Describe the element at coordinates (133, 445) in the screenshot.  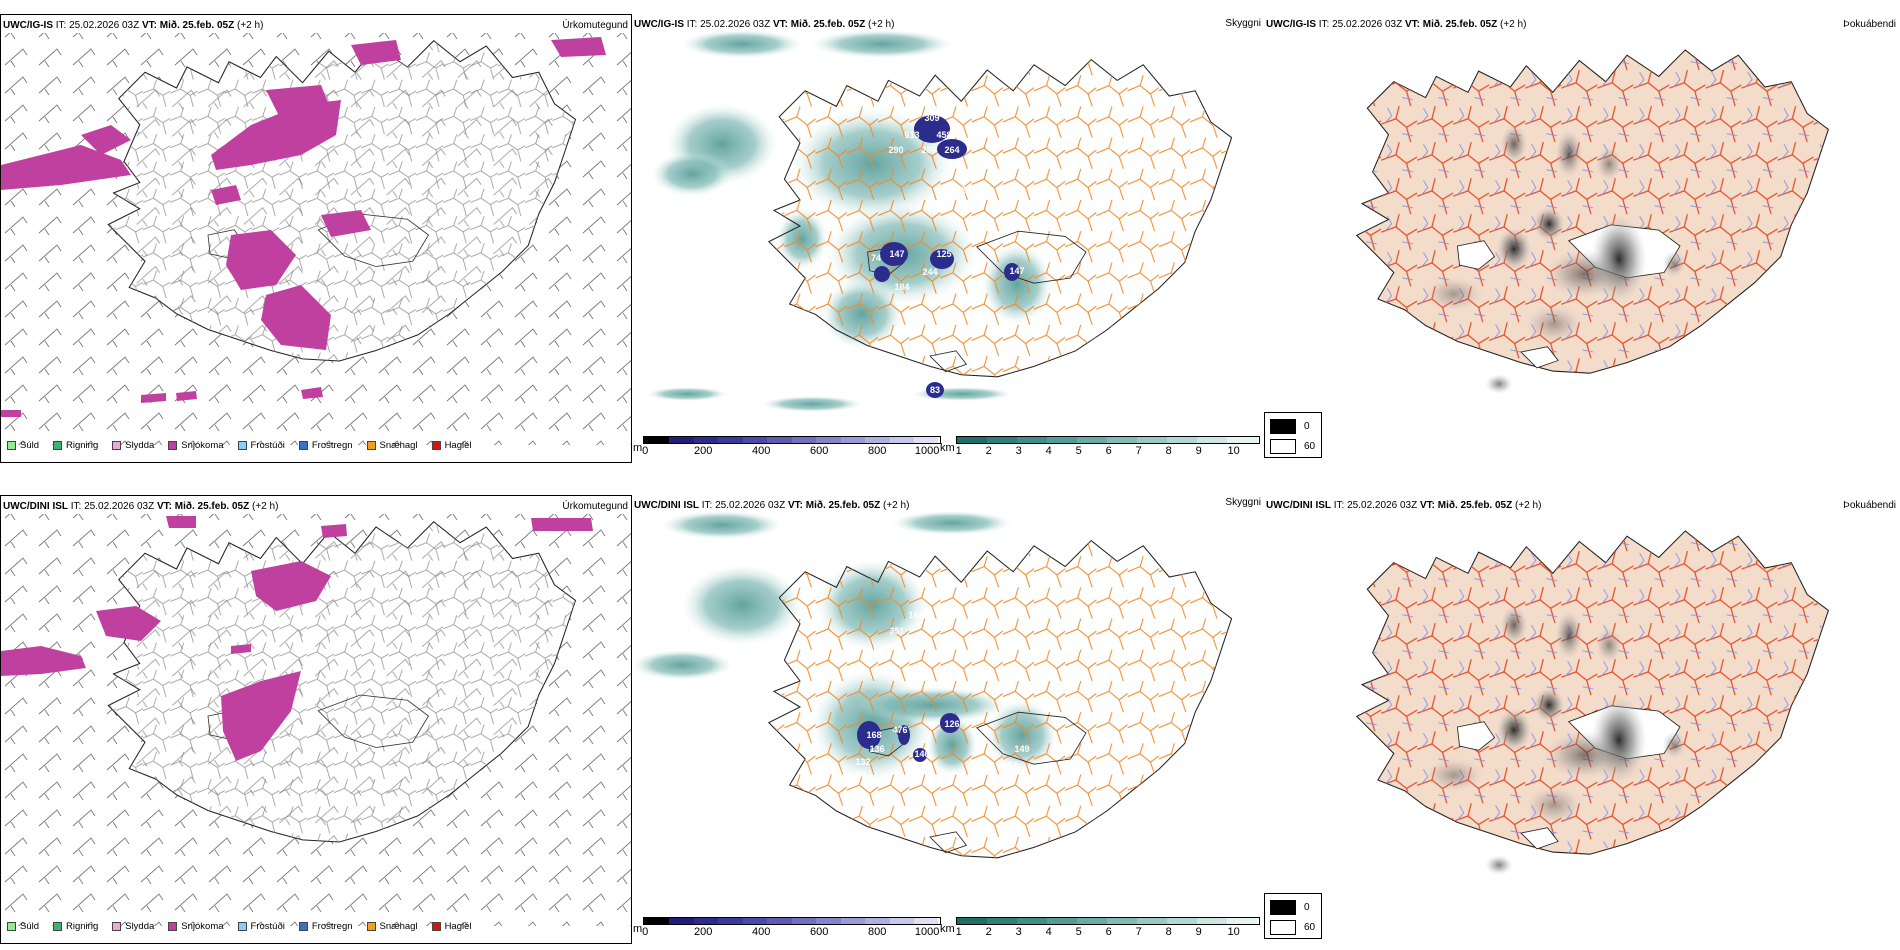
I see `legend-item-slydda: Slydda` at that location.